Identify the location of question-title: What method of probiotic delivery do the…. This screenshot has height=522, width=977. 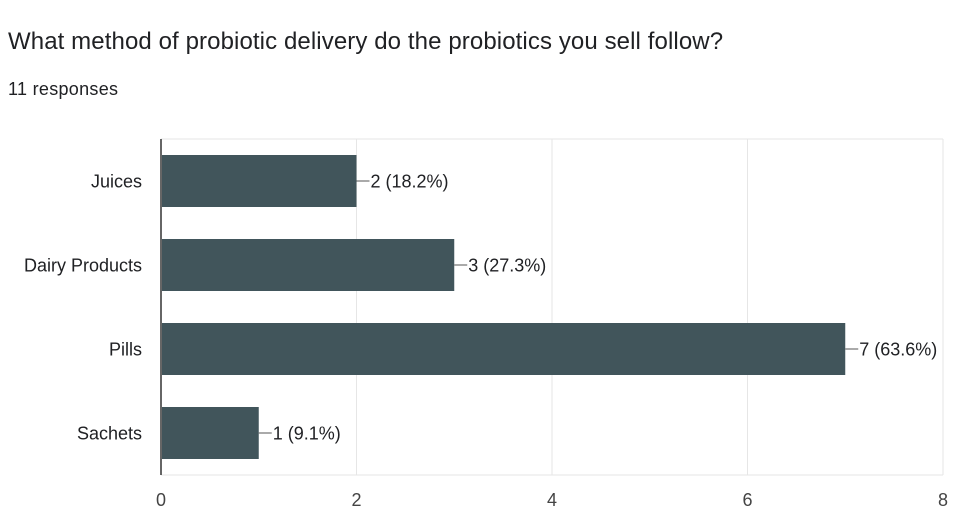
(366, 41).